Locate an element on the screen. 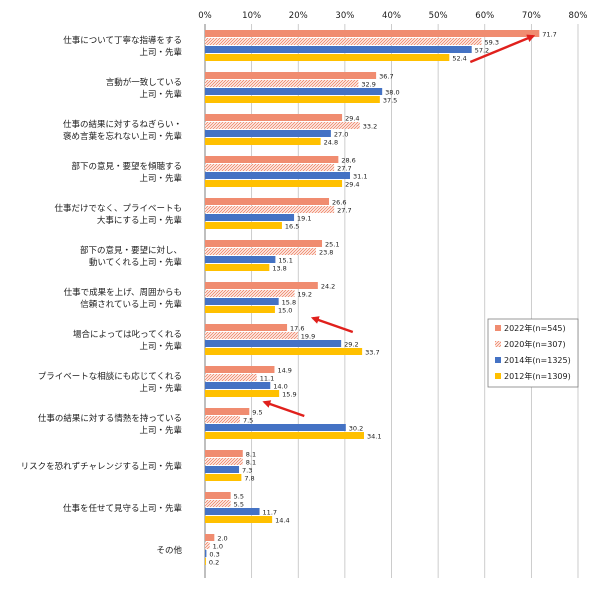  data-label: 7.8 is located at coordinates (249, 479).